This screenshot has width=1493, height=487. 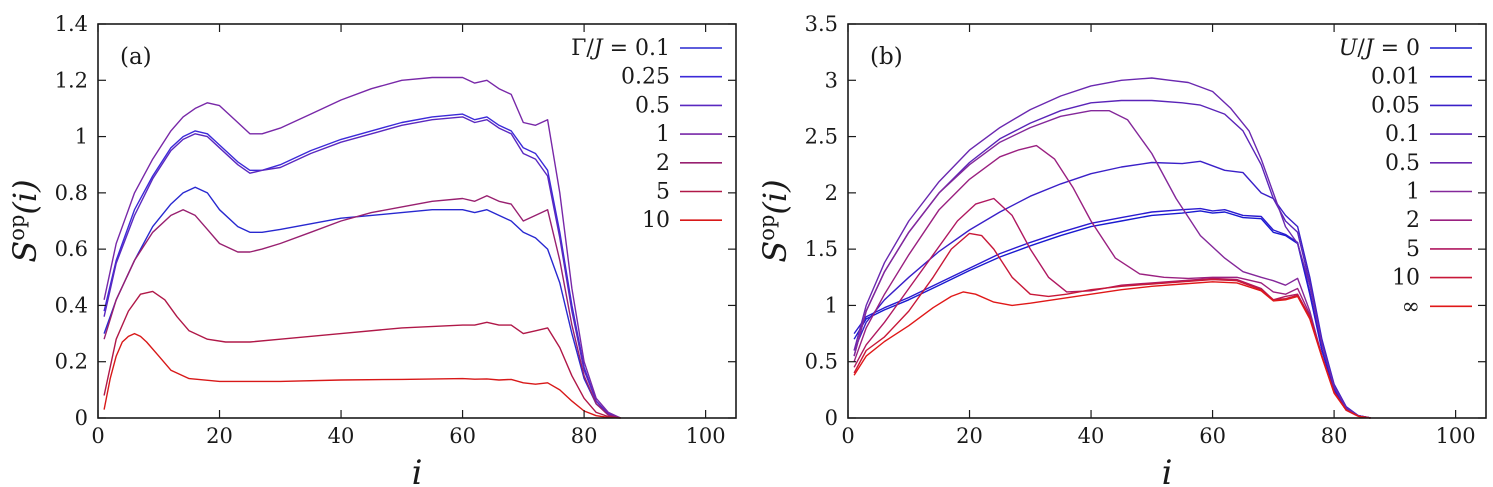 What do you see at coordinates (1379, 48) in the screenshot?
I see `legend-label: U/J = 0` at bounding box center [1379, 48].